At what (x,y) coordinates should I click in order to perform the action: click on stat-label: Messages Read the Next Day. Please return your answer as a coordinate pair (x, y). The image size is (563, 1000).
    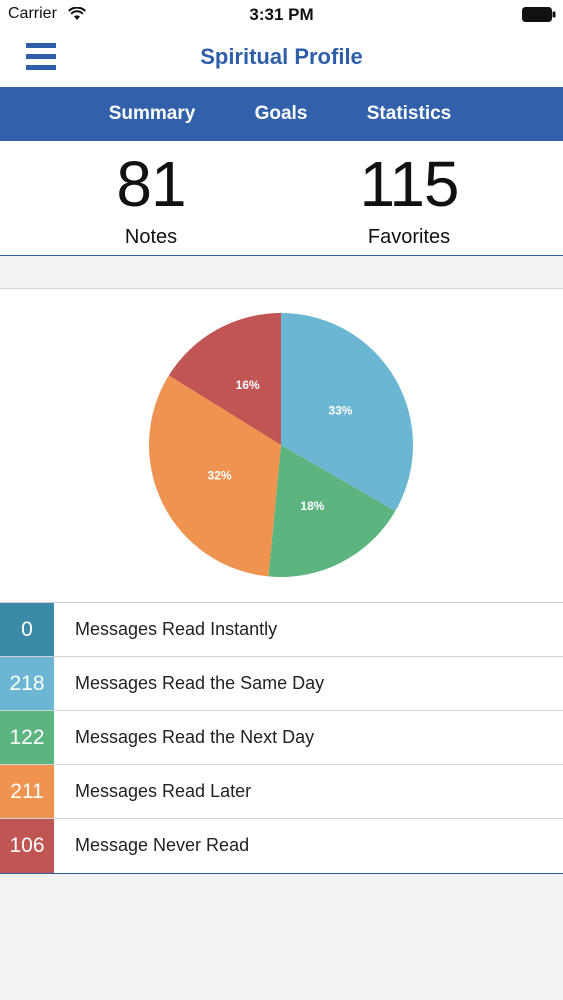
    Looking at the image, I should click on (195, 737).